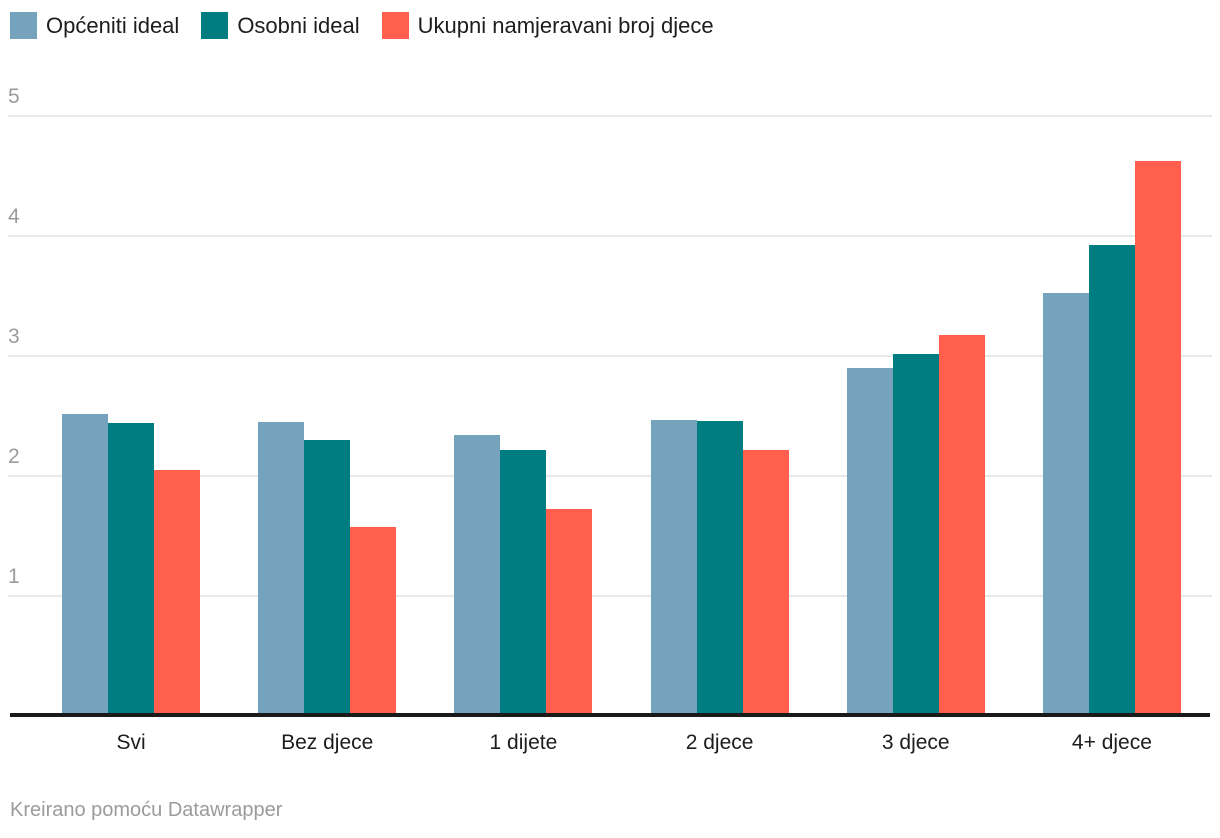  Describe the element at coordinates (215, 25) in the screenshot. I see `legend-swatch-osobni-ideal` at that location.